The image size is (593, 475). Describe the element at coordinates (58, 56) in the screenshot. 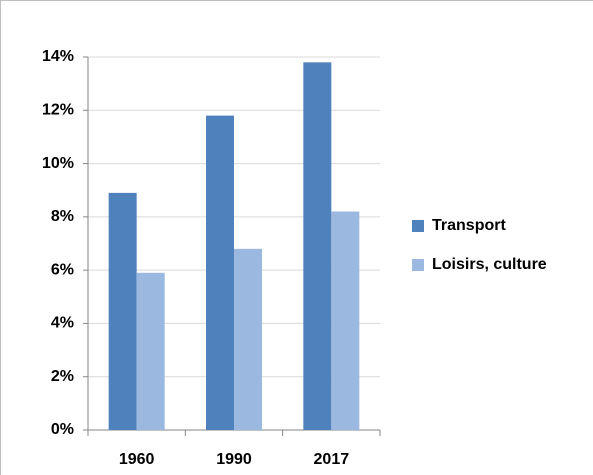

I see `y-tick-label: 14%` at that location.